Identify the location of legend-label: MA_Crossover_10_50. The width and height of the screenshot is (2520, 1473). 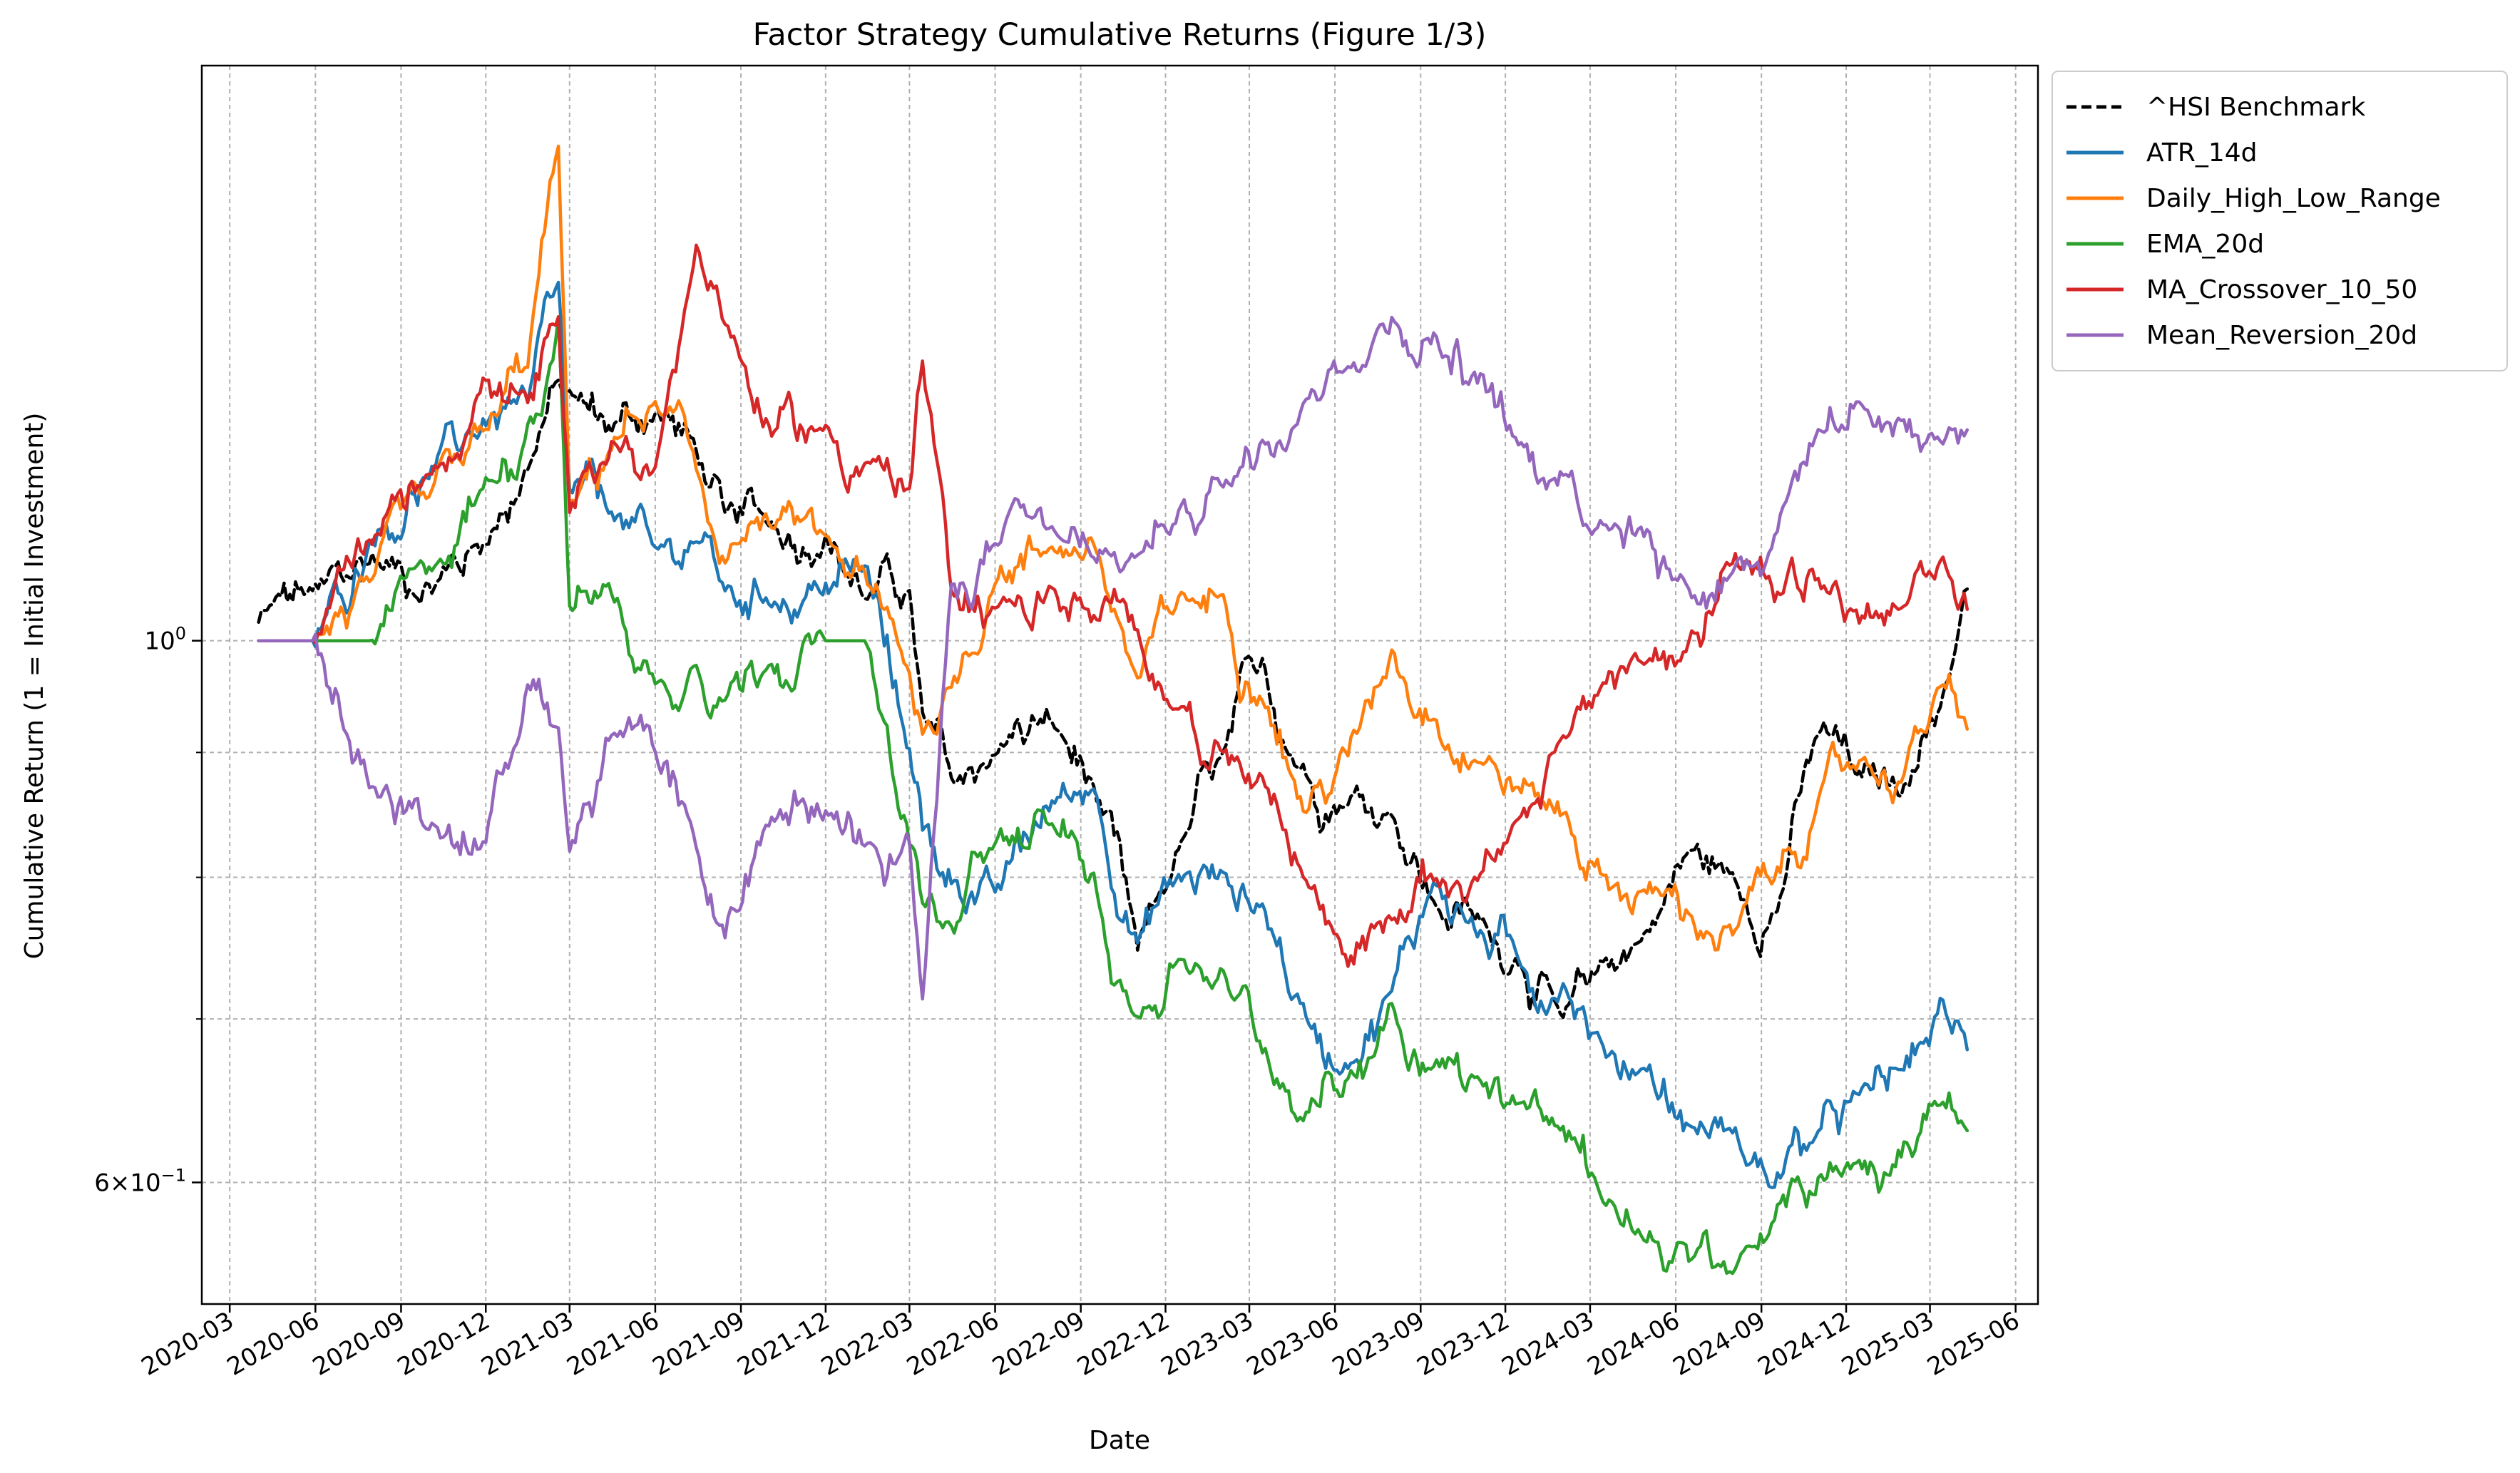
(2281, 289).